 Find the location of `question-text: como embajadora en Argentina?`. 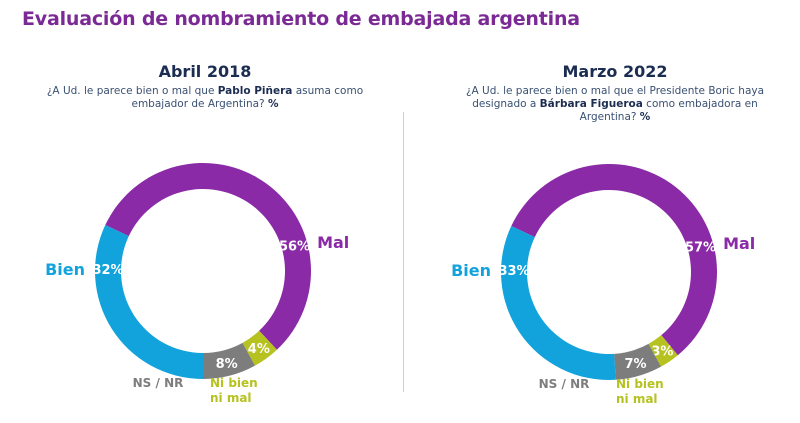

question-text: como embajadora en Argentina? is located at coordinates (668, 110).